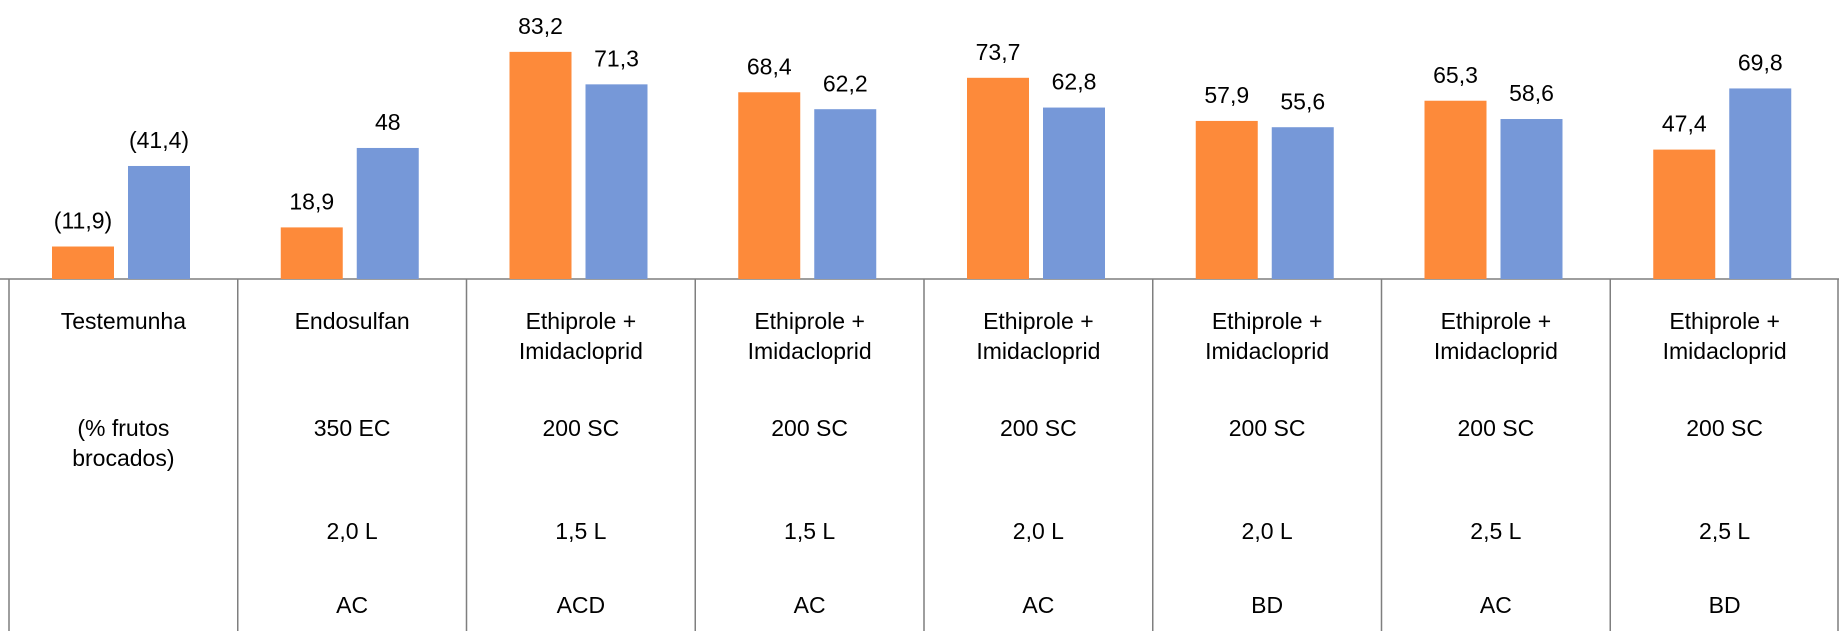 The image size is (1839, 631). What do you see at coordinates (616, 58) in the screenshot?
I see `data-label: 71,3` at bounding box center [616, 58].